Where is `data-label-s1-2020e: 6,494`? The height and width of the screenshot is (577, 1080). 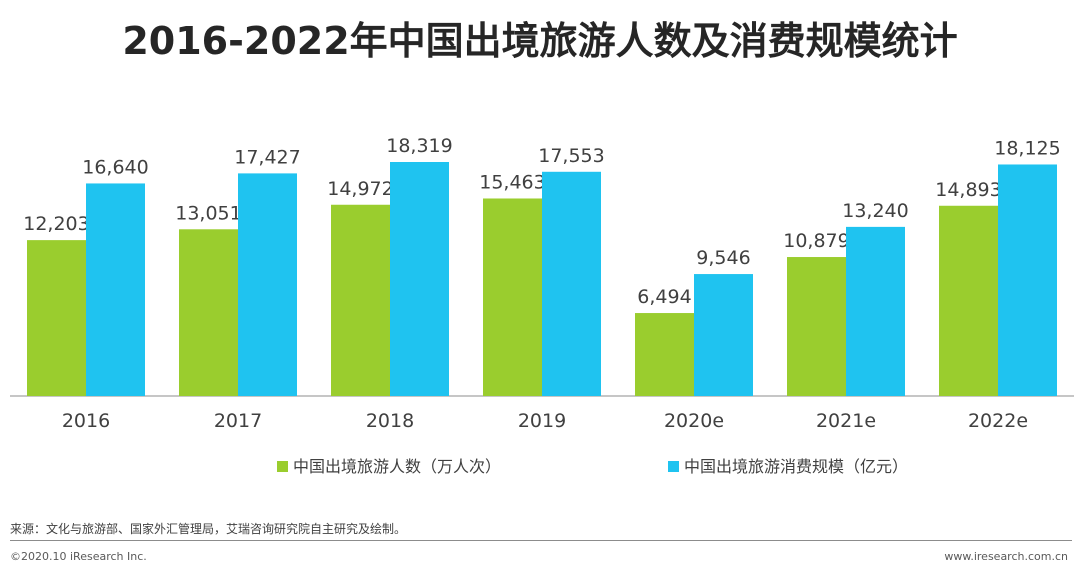
data-label-s1-2020e: 6,494 is located at coordinates (664, 297).